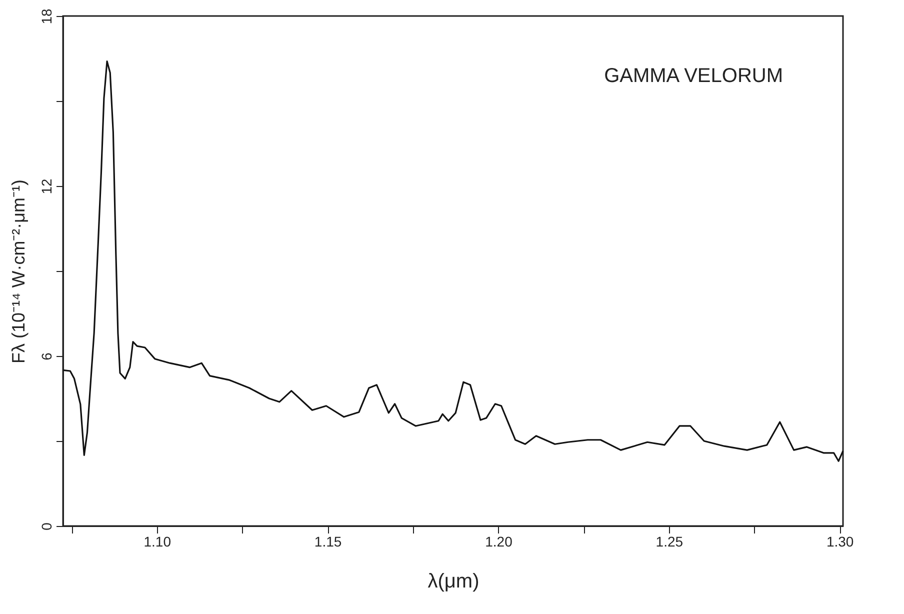 Image resolution: width=904 pixels, height=614 pixels. I want to click on x-tick-label: 1.10, so click(158, 542).